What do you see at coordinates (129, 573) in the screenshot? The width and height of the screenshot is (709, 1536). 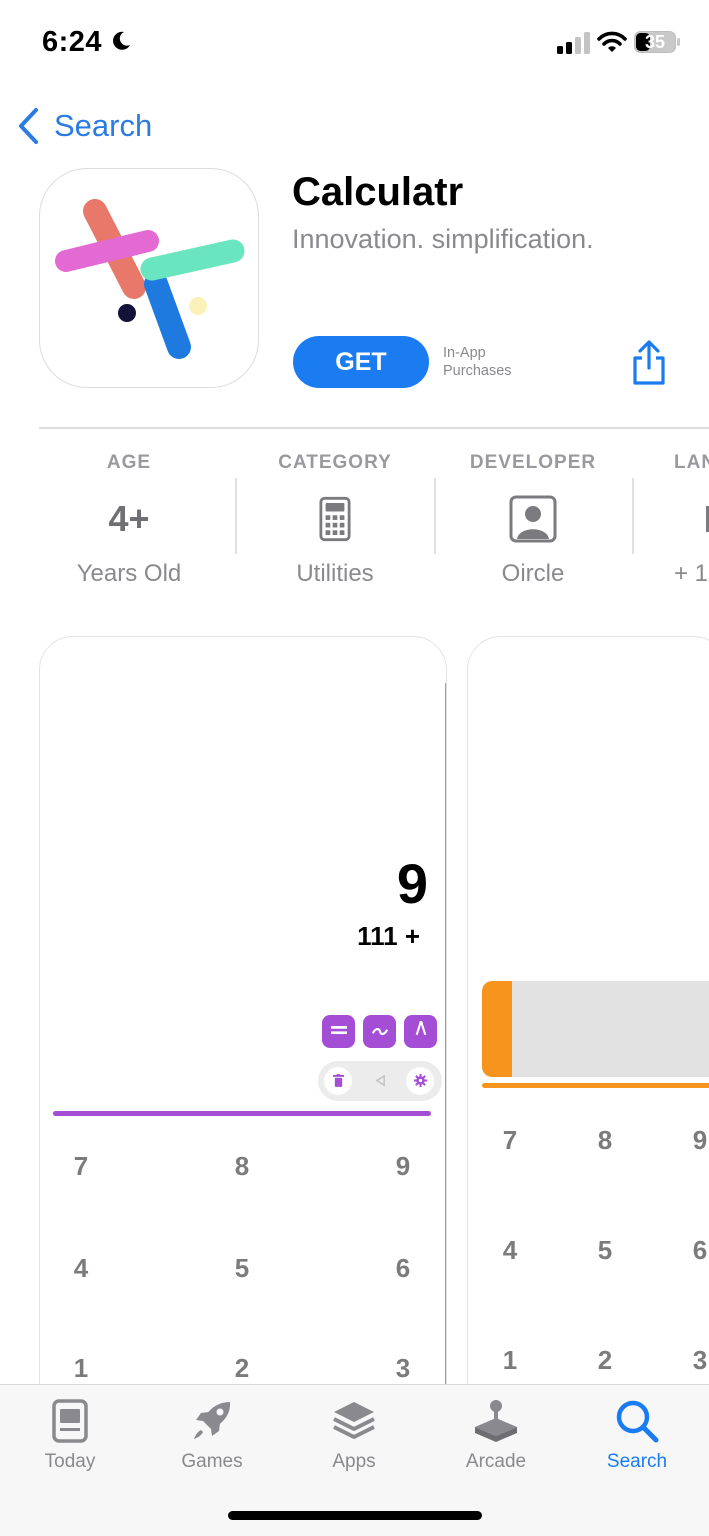 I see `info-value: Years Old` at bounding box center [129, 573].